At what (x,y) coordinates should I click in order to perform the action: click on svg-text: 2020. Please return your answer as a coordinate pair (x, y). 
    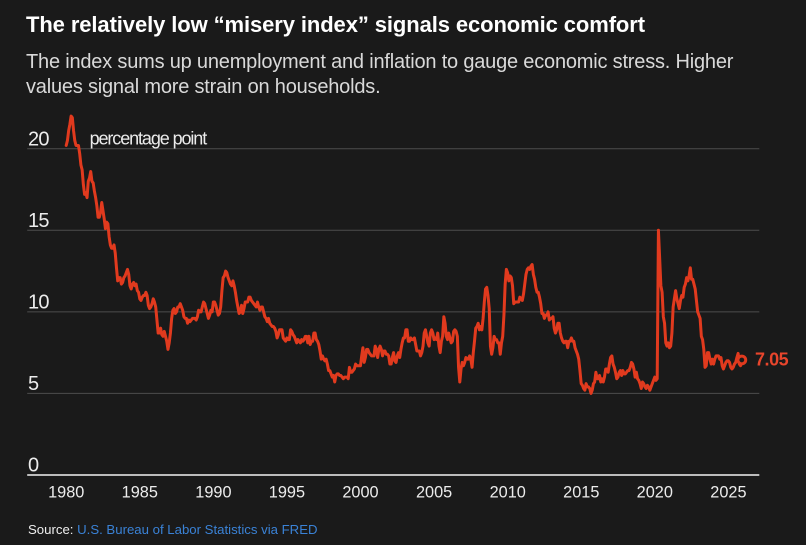
    Looking at the image, I should click on (655, 493).